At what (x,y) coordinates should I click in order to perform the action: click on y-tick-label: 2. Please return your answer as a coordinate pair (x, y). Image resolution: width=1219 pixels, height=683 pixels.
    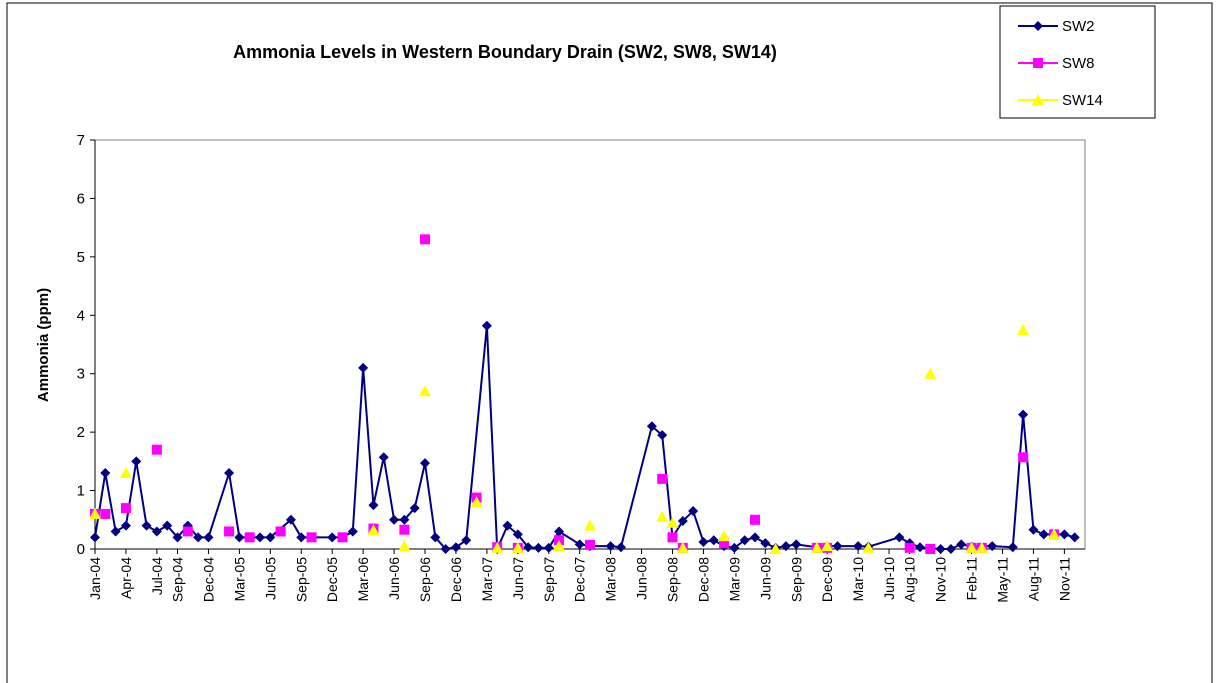
    Looking at the image, I should click on (81, 432).